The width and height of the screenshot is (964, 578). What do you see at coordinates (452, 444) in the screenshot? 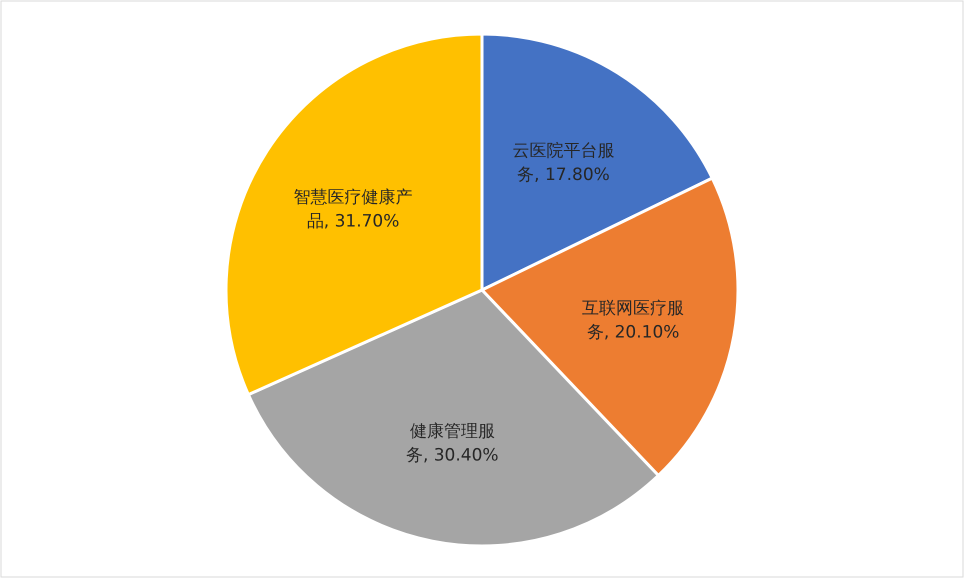
I see `slice-label: 健康管理服务, 30.40%` at bounding box center [452, 444].